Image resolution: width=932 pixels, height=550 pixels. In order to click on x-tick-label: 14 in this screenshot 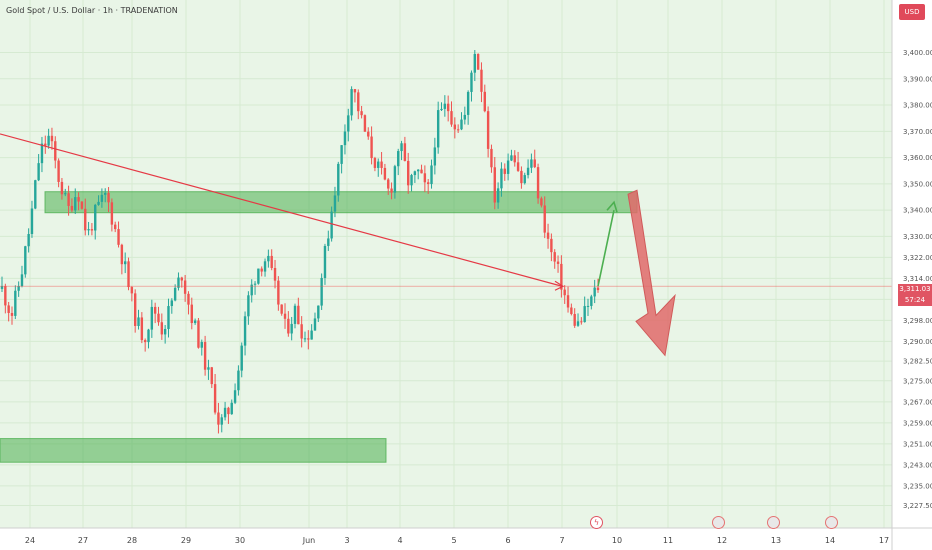, I will do `click(830, 540)`.